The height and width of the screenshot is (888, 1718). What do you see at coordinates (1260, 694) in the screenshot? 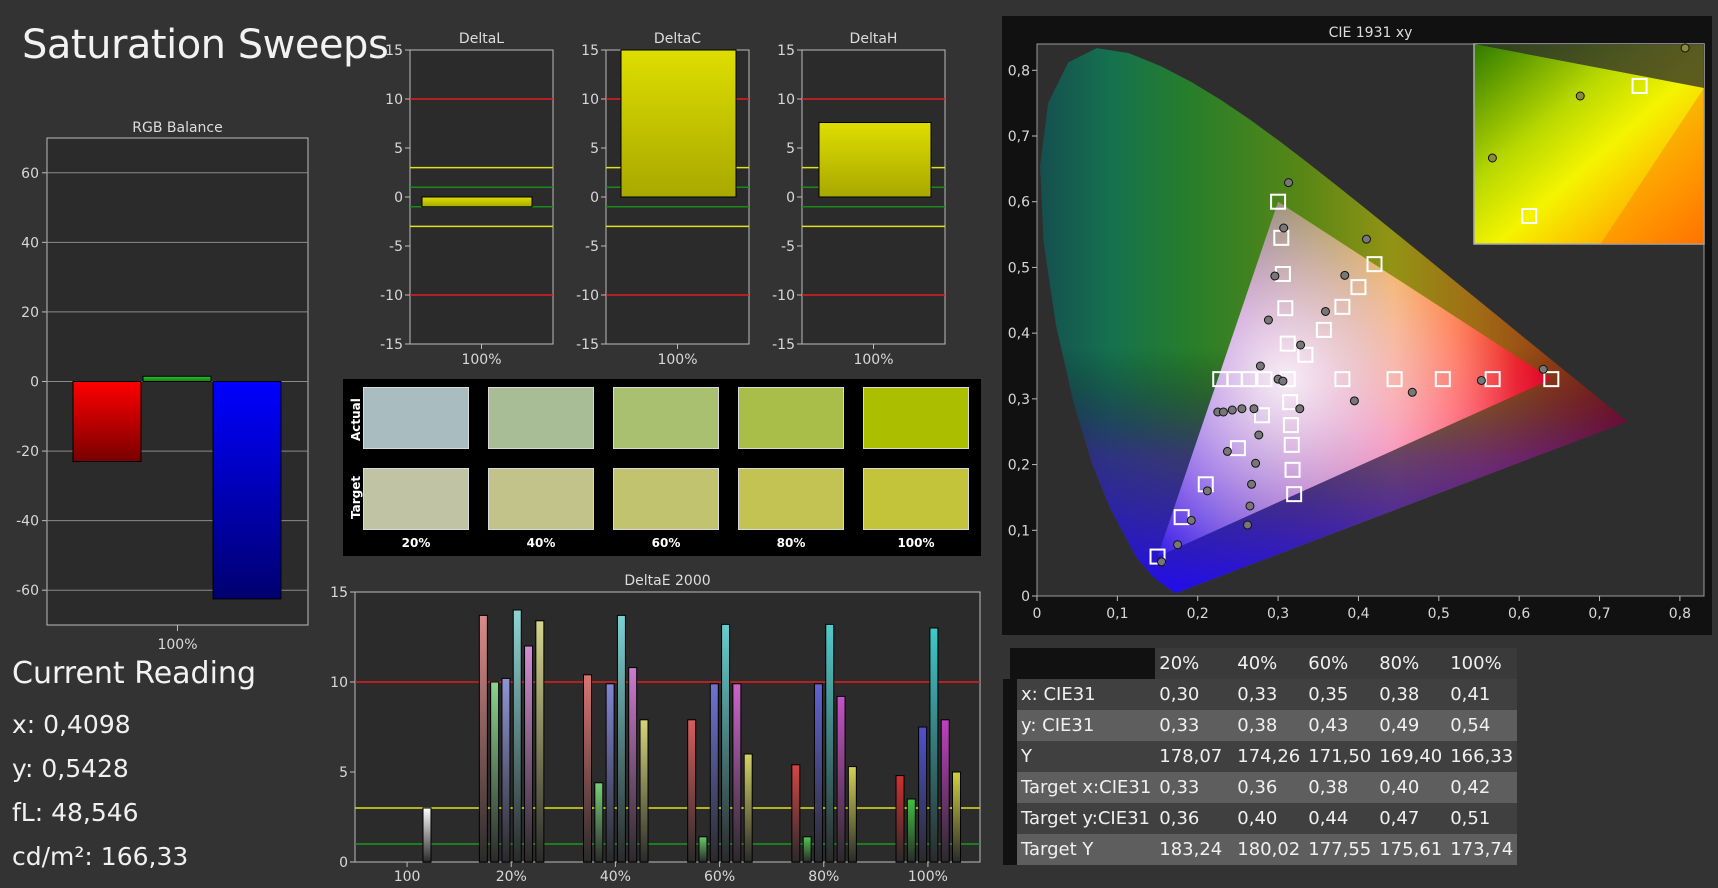
I see `table-row: x: CIE31 0,30 0,33 0,35 0,38 0,41` at bounding box center [1260, 694].